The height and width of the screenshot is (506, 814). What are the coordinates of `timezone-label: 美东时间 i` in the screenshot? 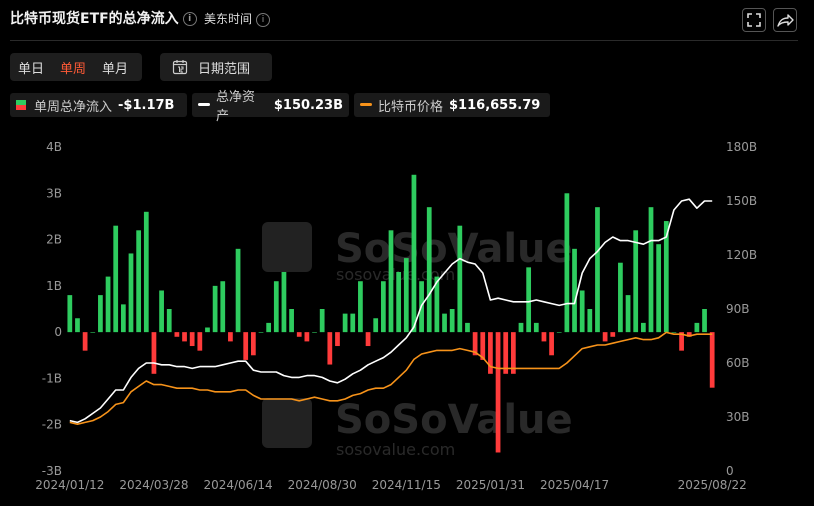 It's located at (237, 18).